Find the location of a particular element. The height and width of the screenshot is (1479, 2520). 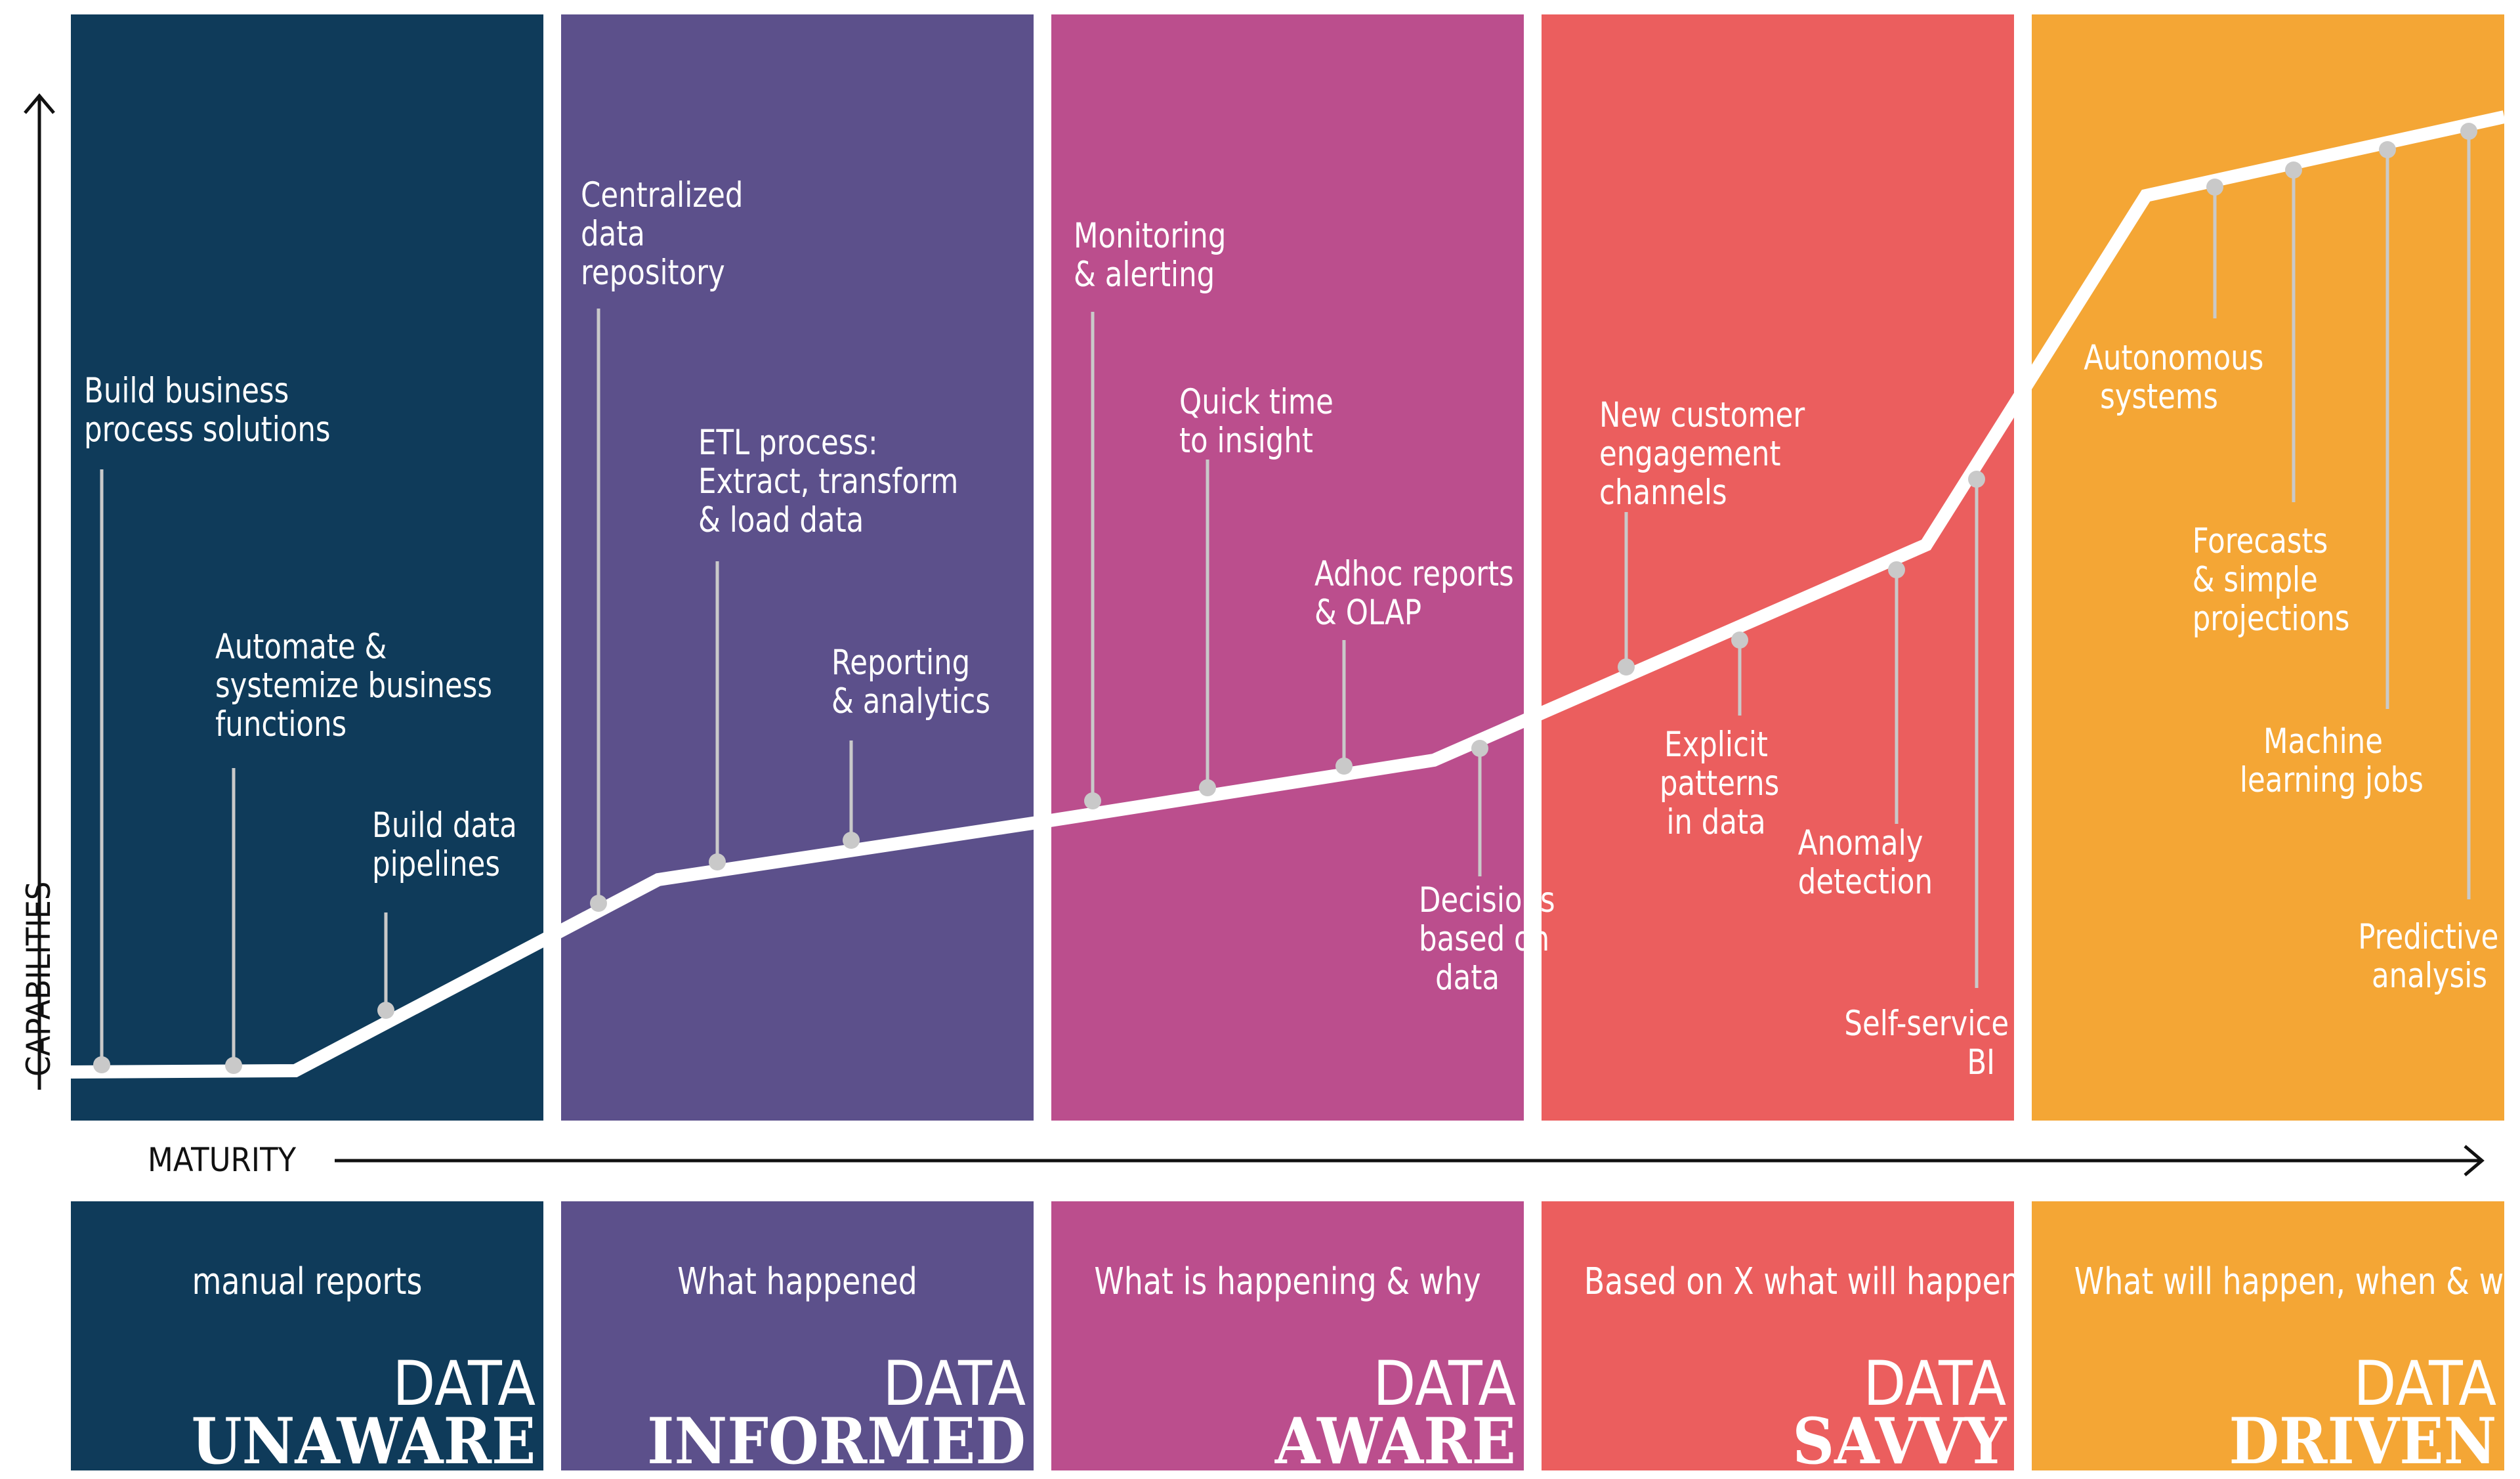

milestone-label: New customer engagement channels is located at coordinates (1702, 454).